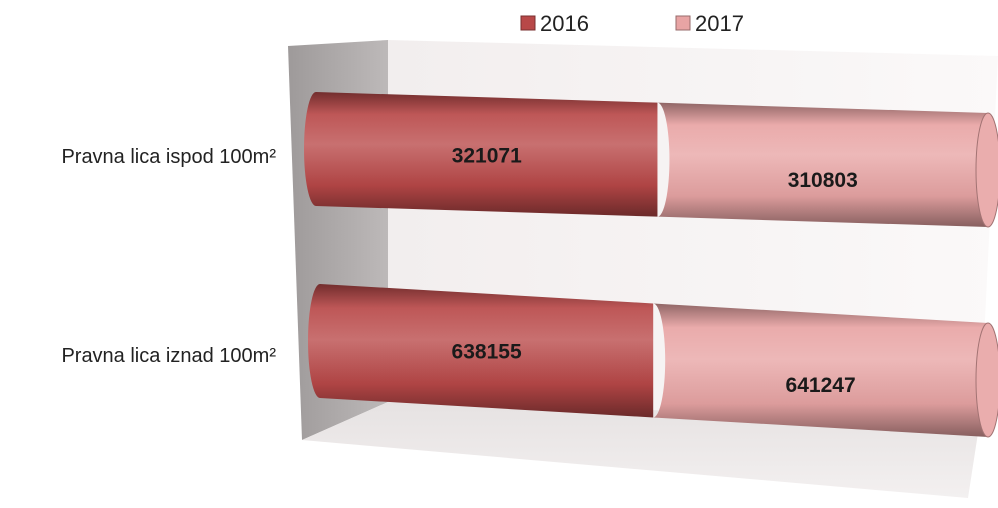 This screenshot has height=508, width=998. What do you see at coordinates (168, 157) in the screenshot?
I see `category-label: Pravna lica ispod 100m²` at bounding box center [168, 157].